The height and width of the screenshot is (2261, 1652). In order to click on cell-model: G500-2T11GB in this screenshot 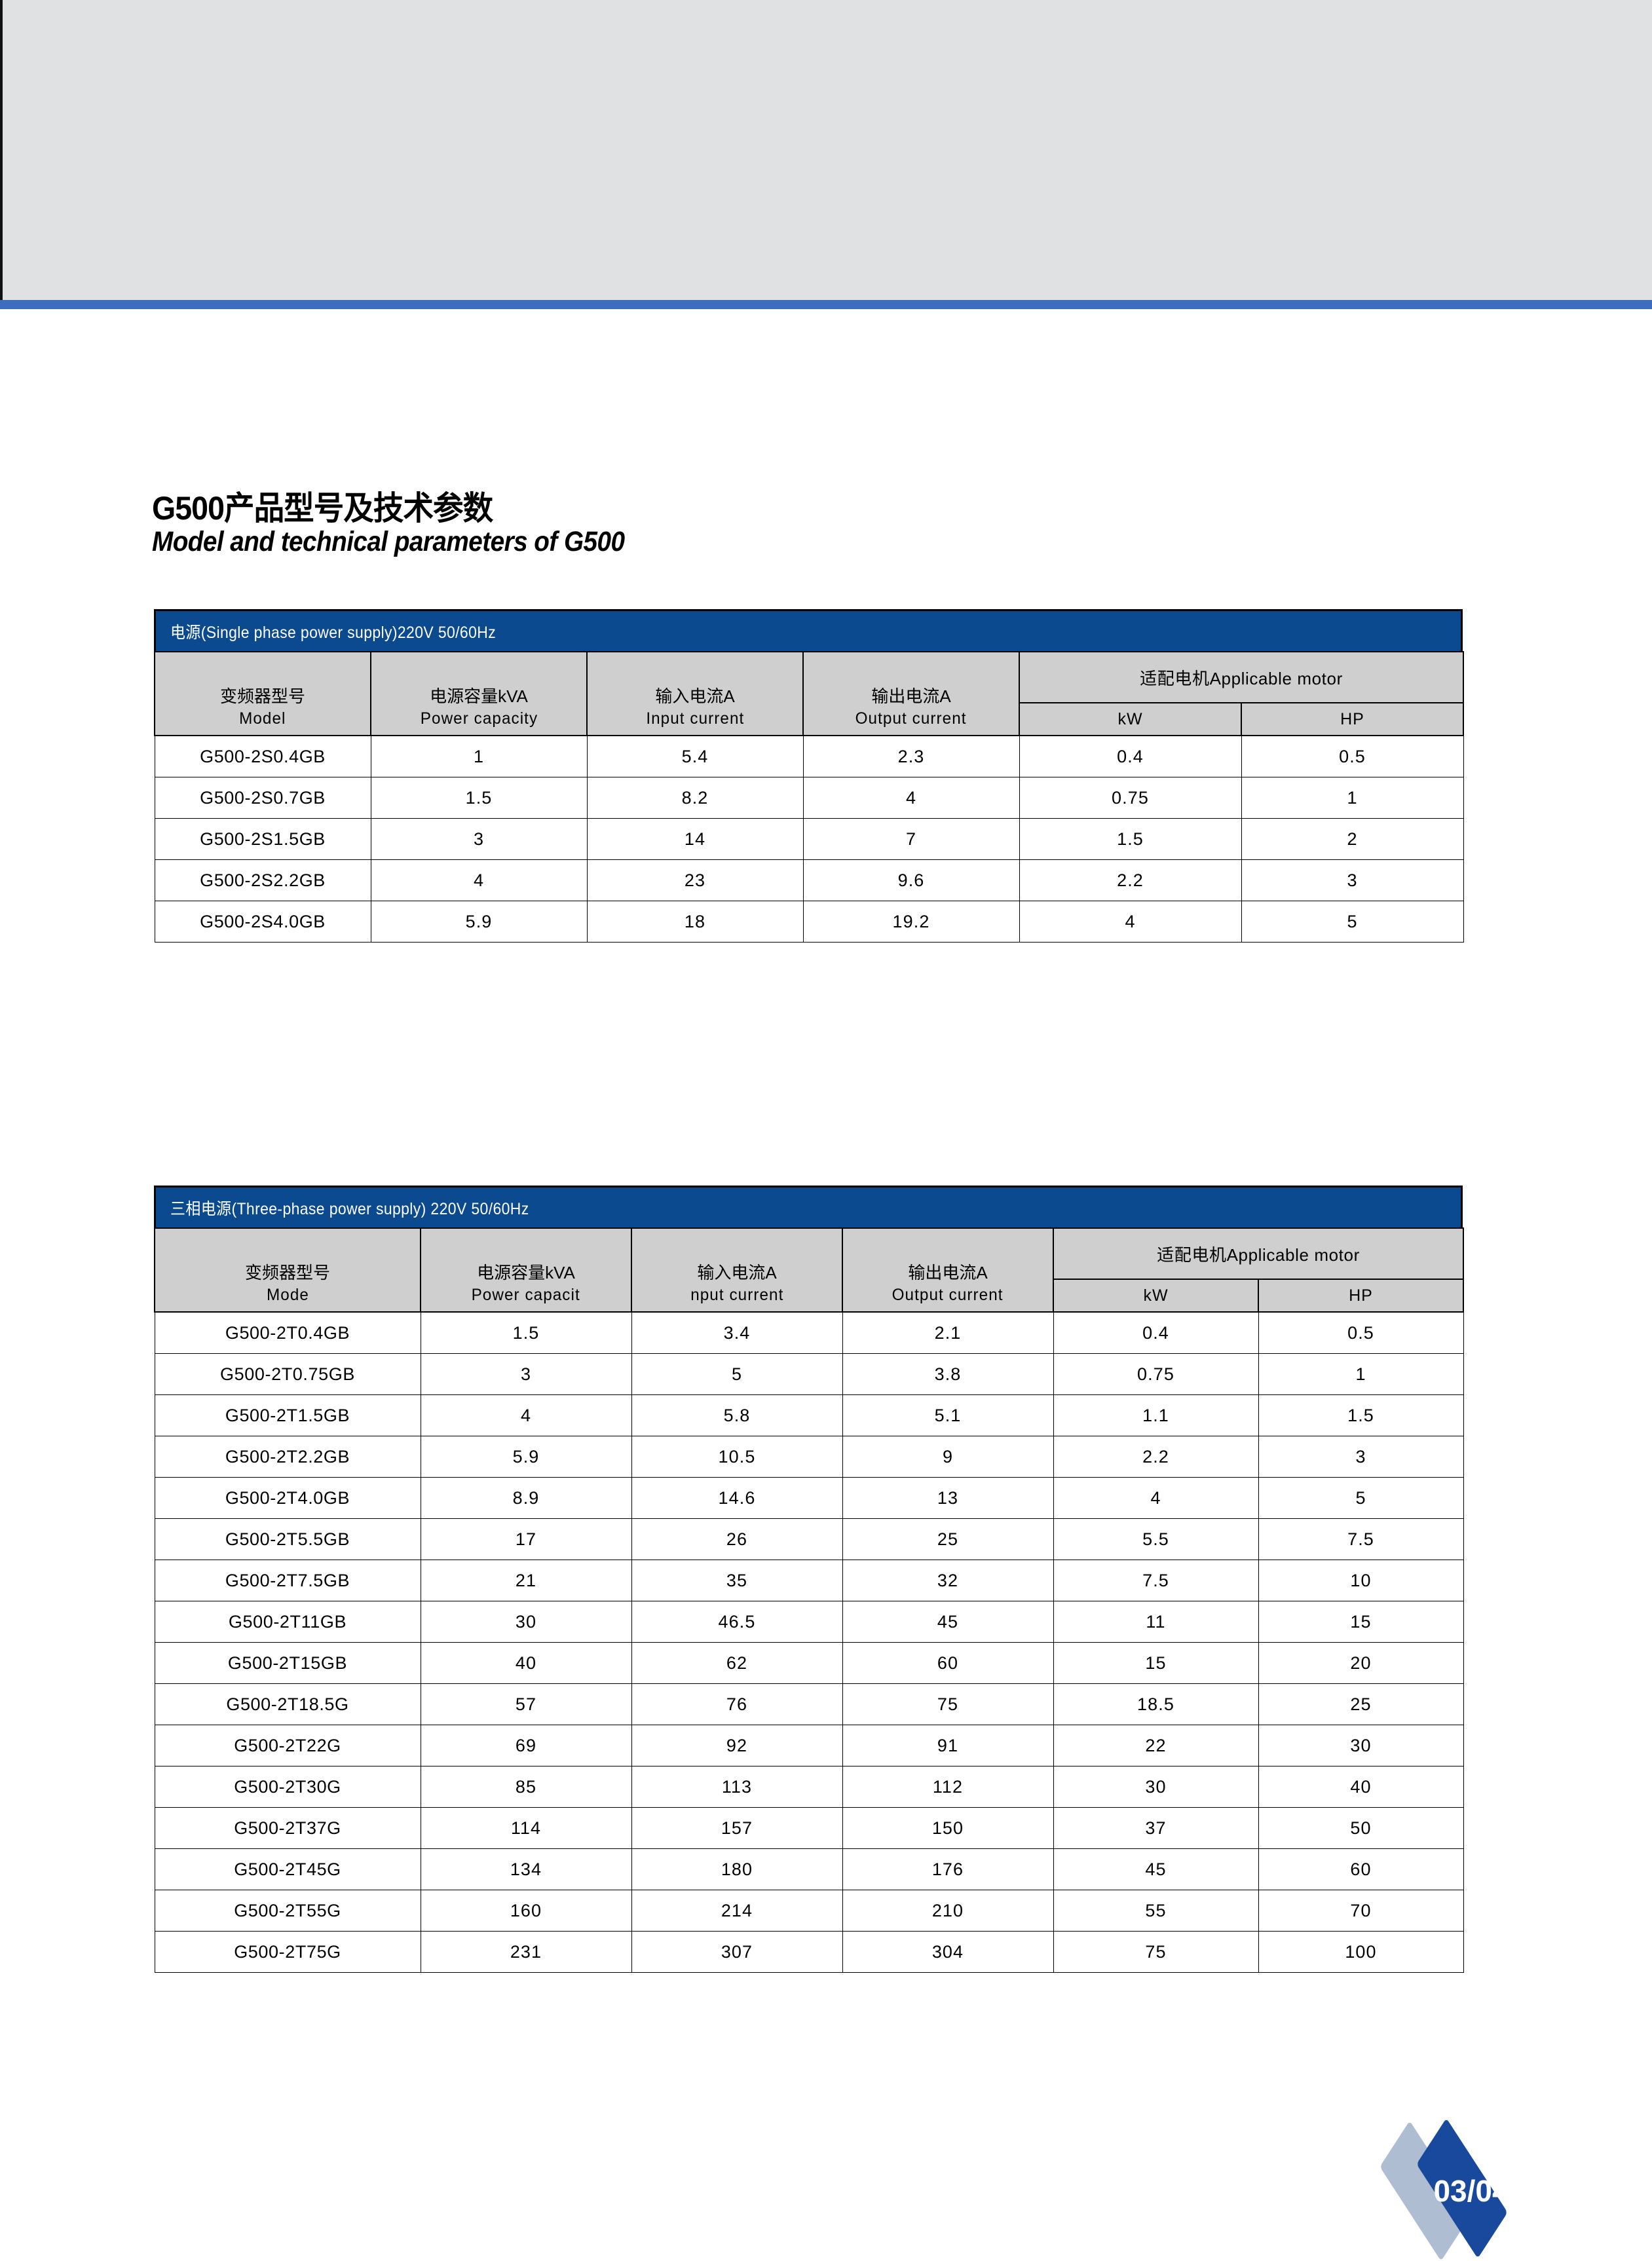, I will do `click(287, 1622)`.